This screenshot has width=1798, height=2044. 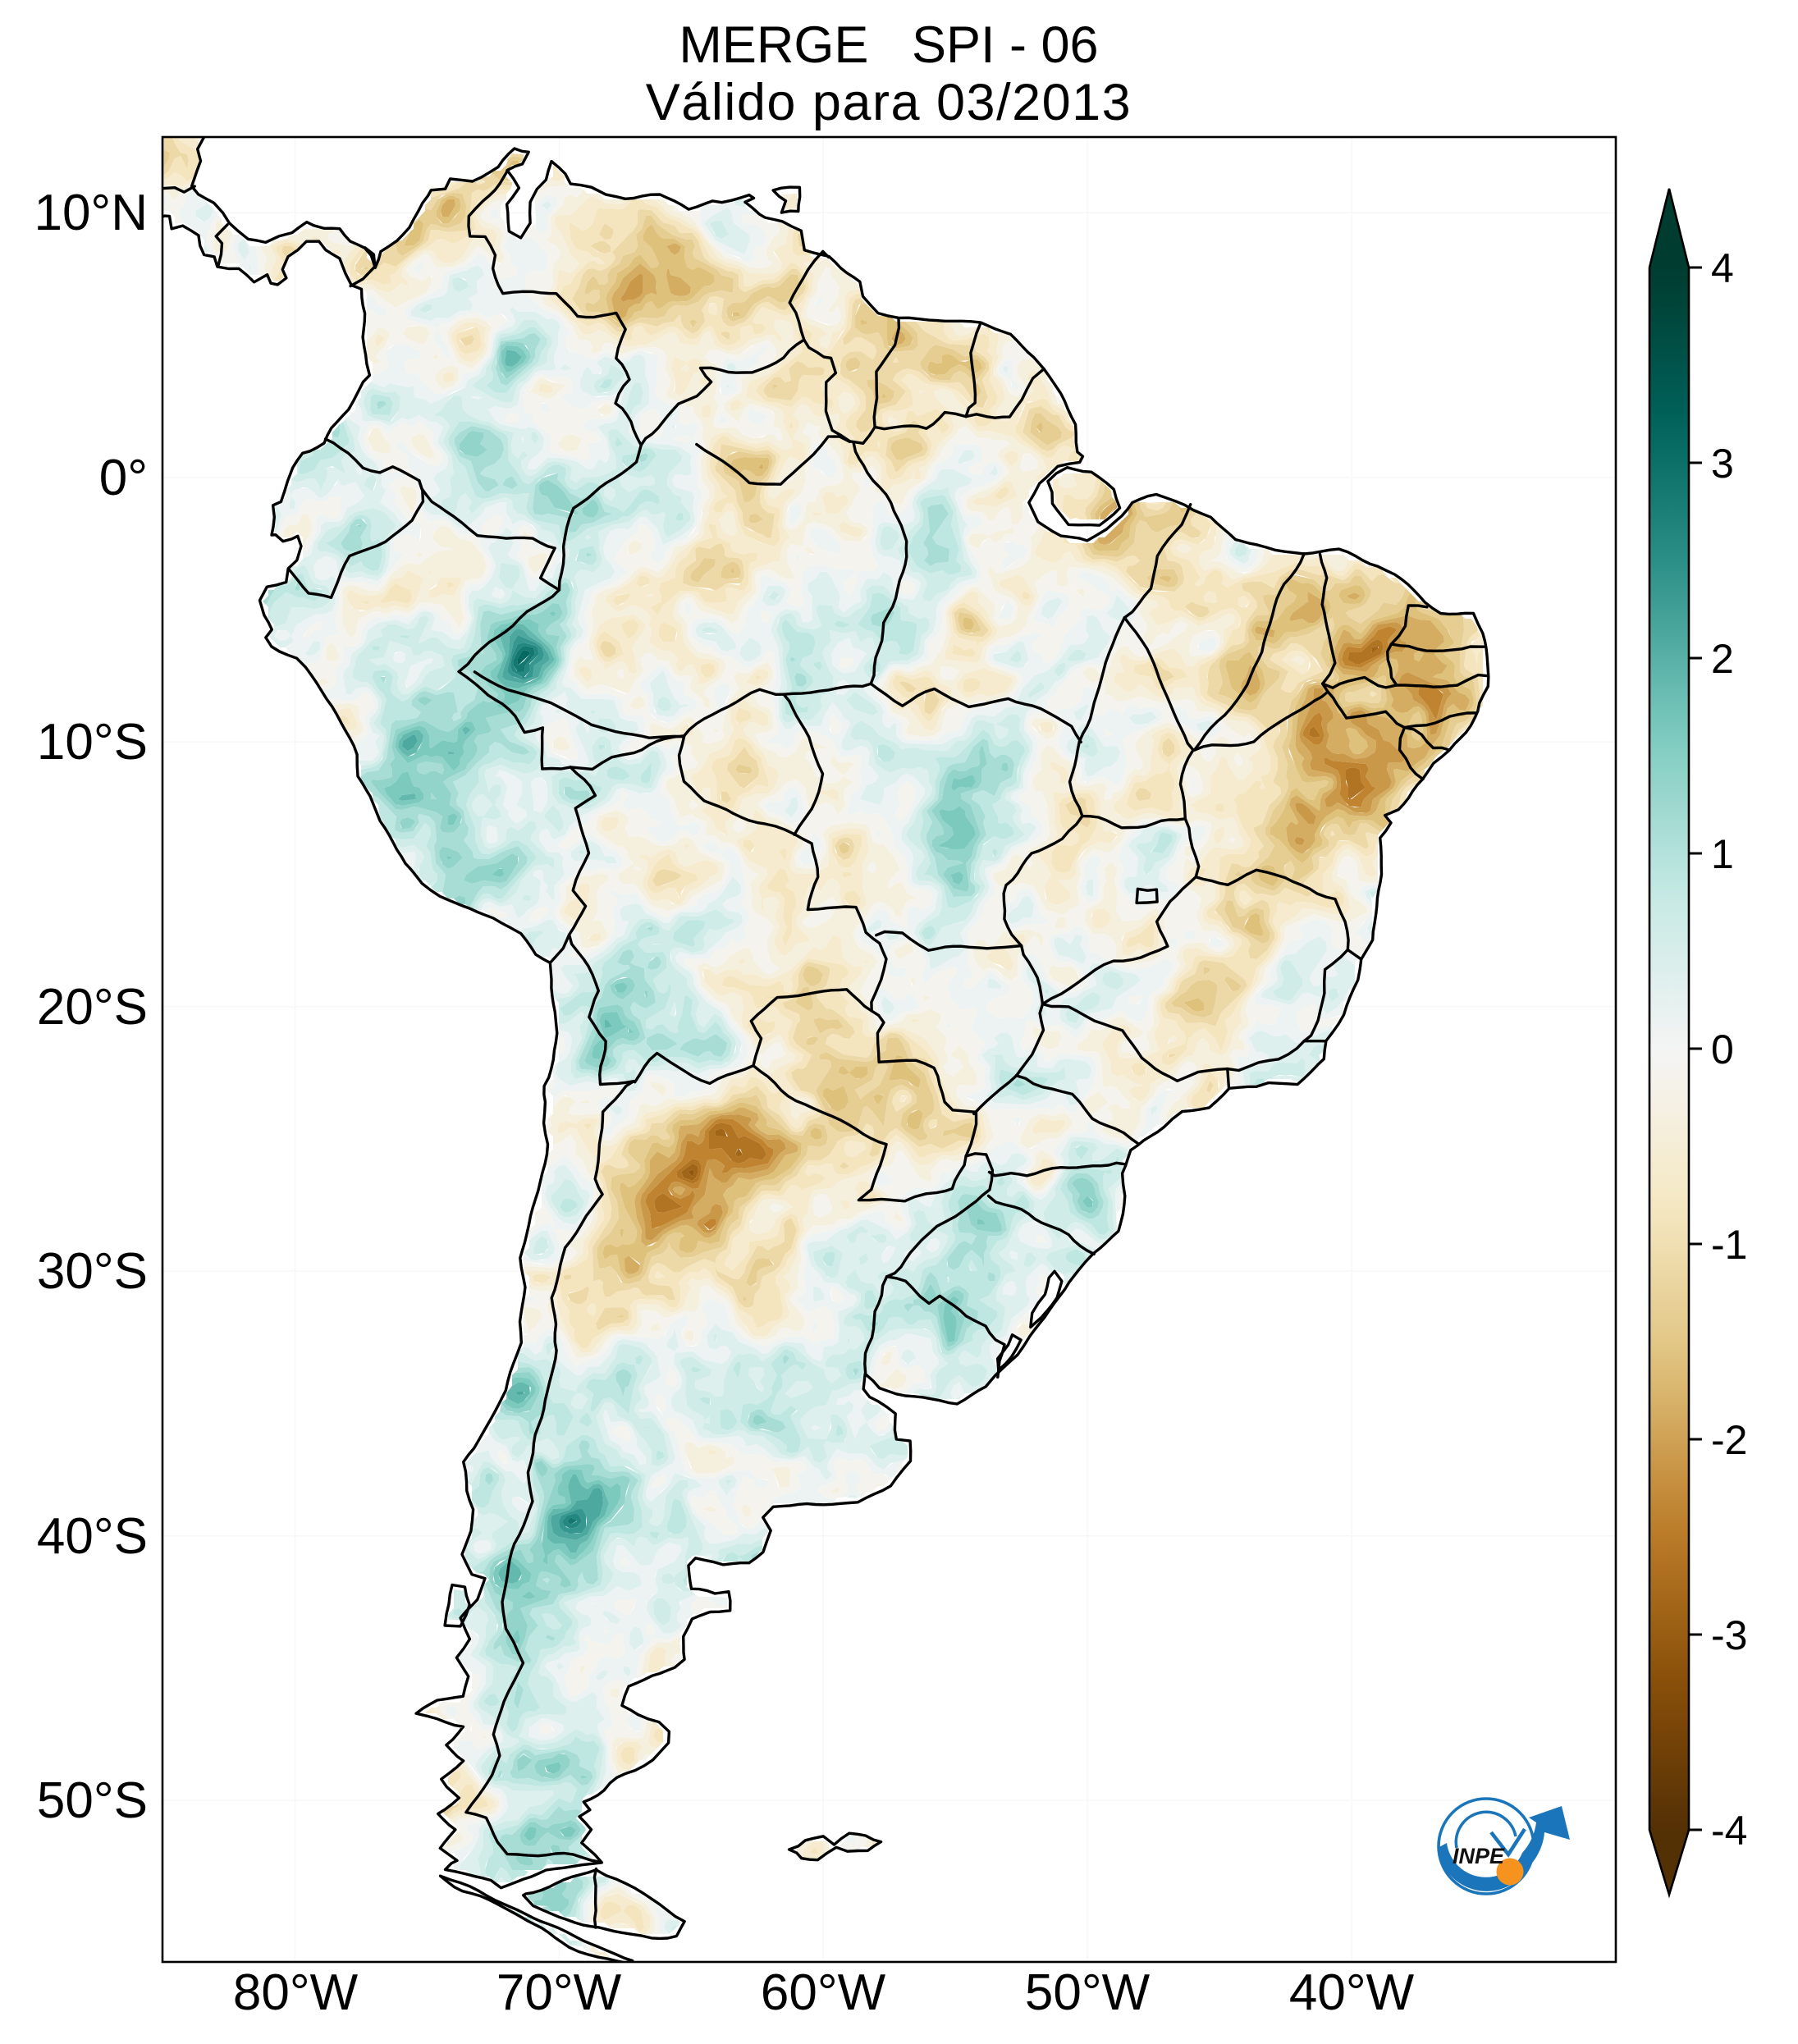 What do you see at coordinates (1722, 659) in the screenshot?
I see `svg-text: 2` at bounding box center [1722, 659].